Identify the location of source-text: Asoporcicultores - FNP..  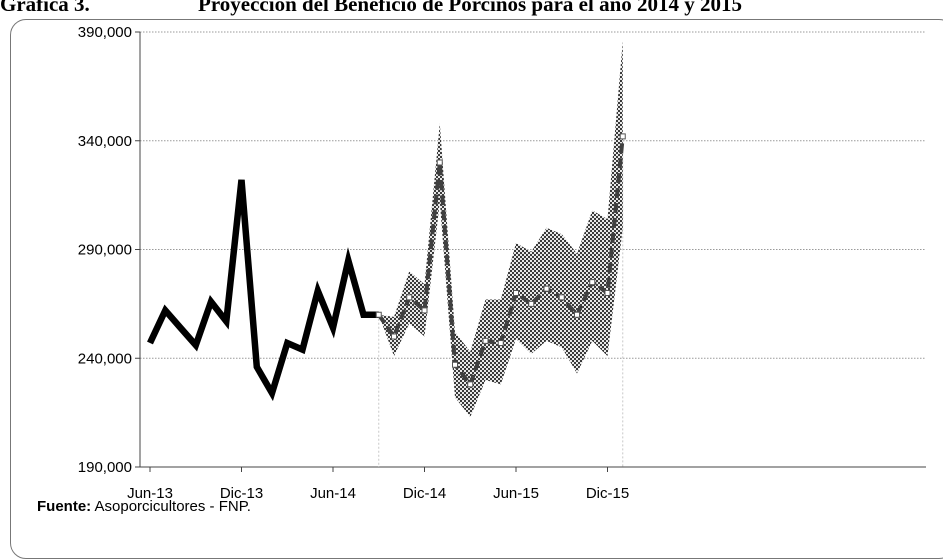
(171, 506).